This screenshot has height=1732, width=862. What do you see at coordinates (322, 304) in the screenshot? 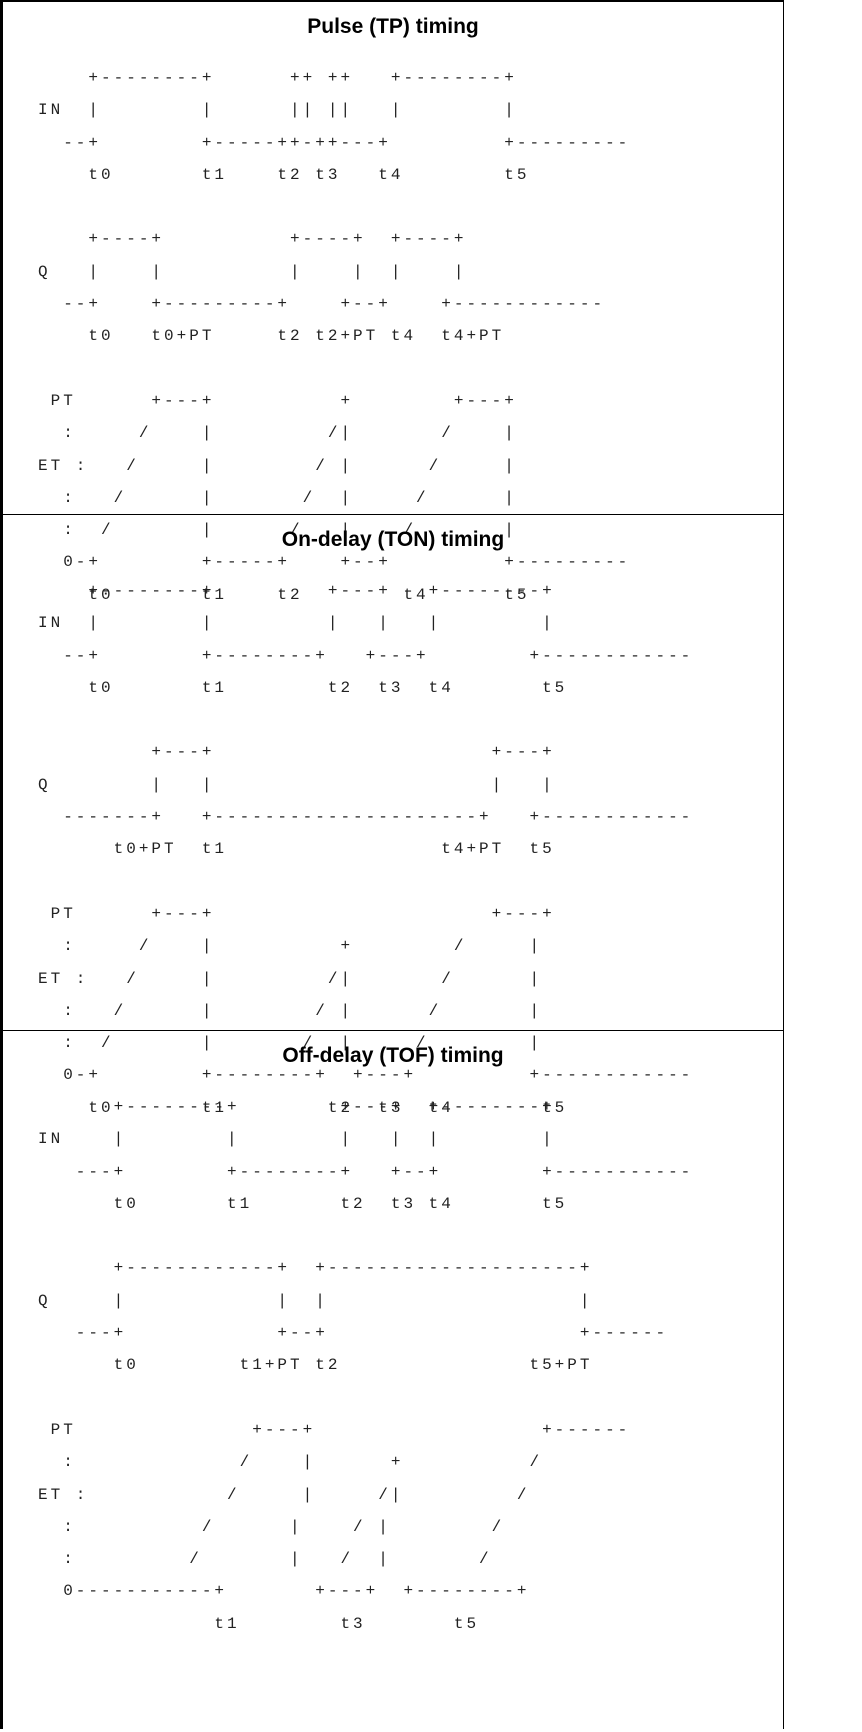
I see `timing-line: --+ +---------+ +--+ +------------` at bounding box center [322, 304].